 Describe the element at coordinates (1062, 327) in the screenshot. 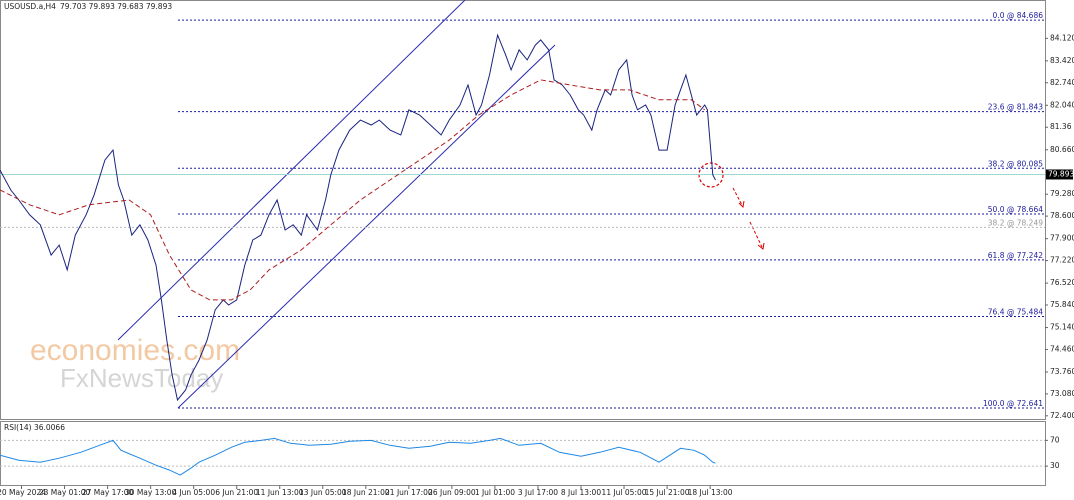

I see `y-tick-label: 75.140` at that location.